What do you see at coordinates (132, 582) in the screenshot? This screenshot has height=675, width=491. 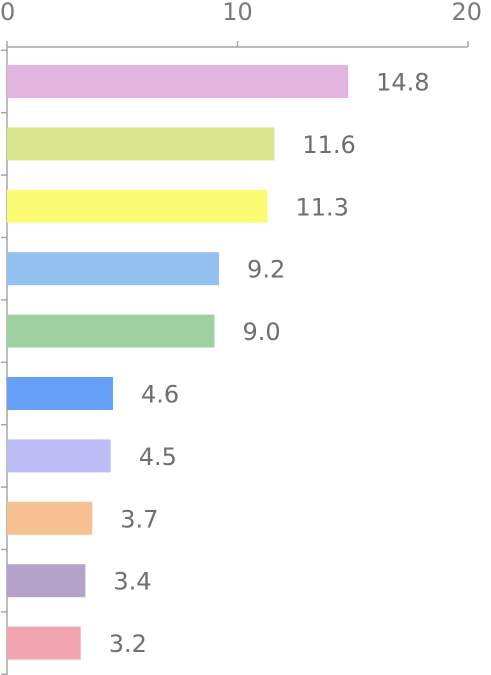 I see `bar-value-label: 3.4` at bounding box center [132, 582].